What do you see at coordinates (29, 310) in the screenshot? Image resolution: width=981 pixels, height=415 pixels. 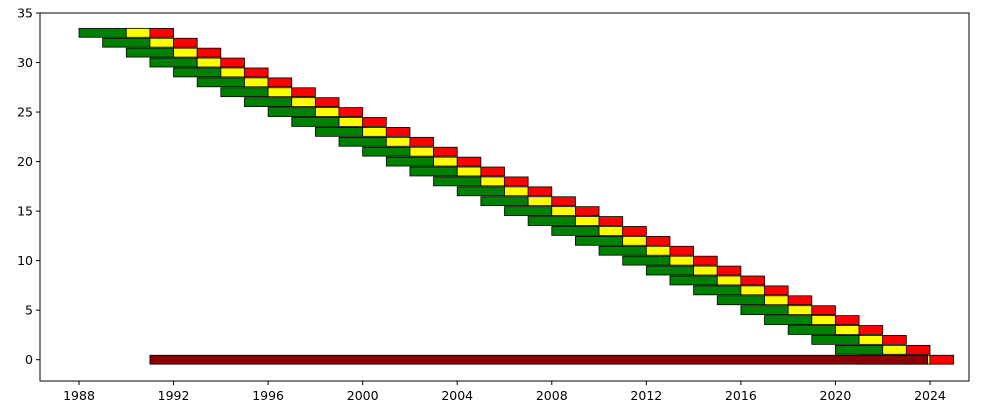 I see `y-tick-label: 5` at bounding box center [29, 310].